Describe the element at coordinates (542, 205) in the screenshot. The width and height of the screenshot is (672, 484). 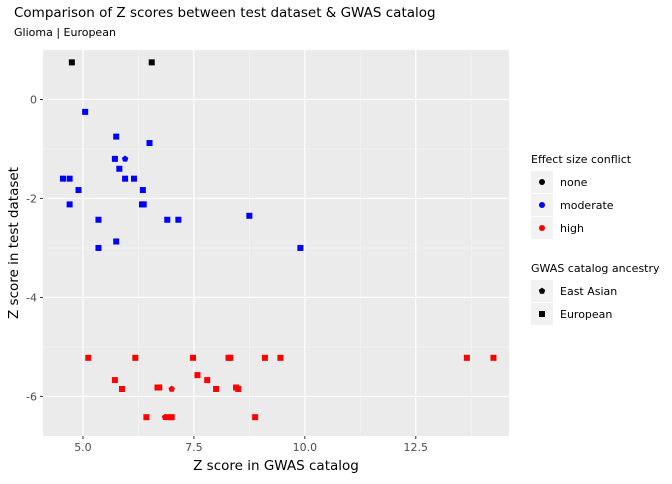
I see `legend-key-moderate` at that location.